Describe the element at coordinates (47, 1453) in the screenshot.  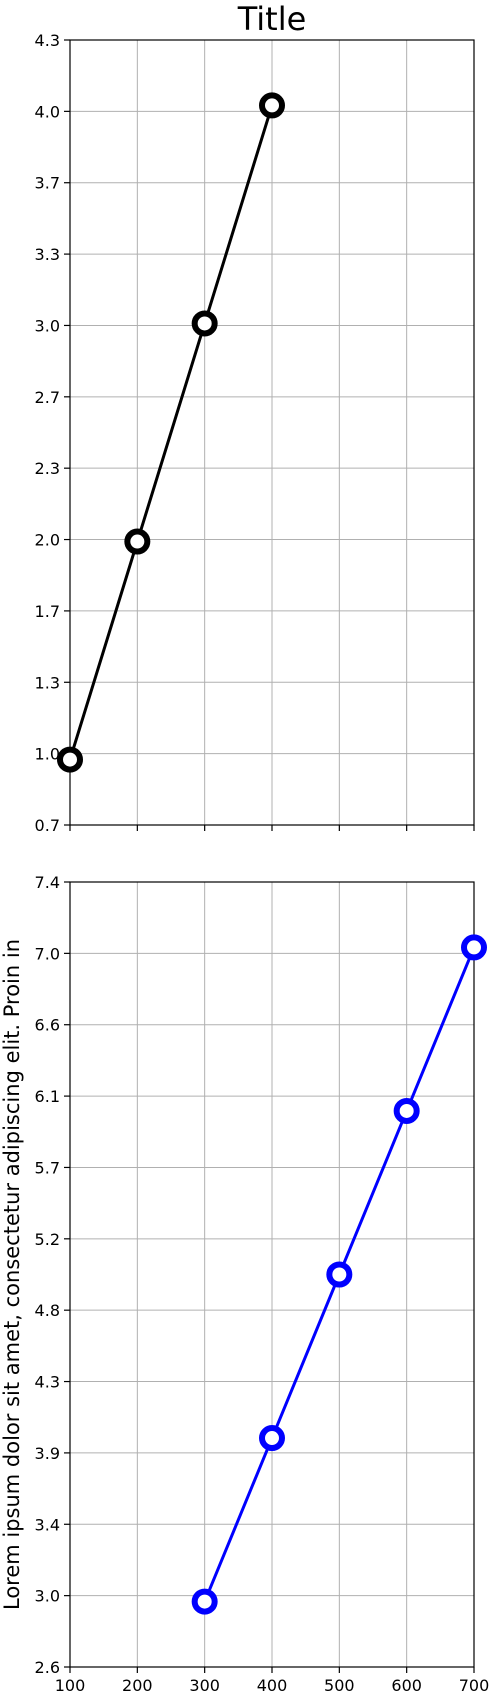
I see `chart1-ytick-label-3: 3.9` at that location.